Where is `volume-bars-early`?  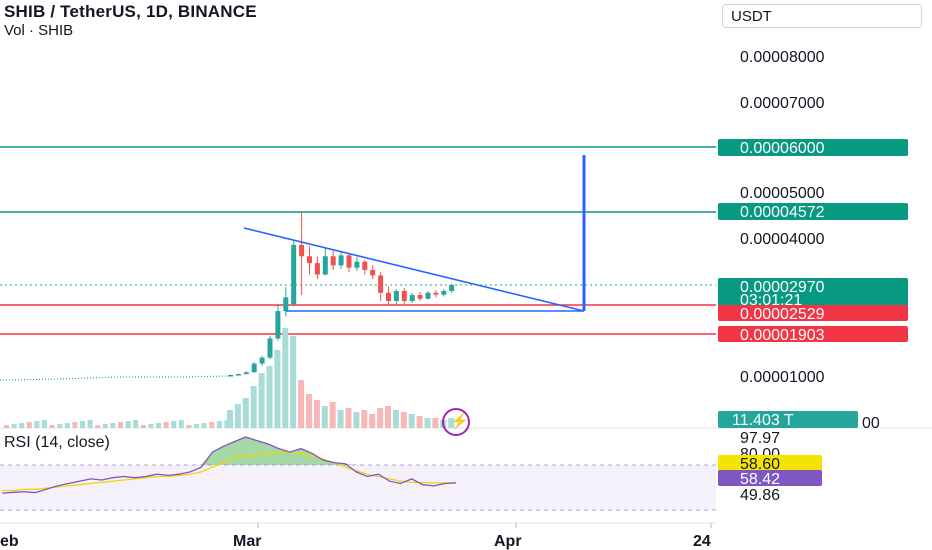
volume-bars-early is located at coordinates (117, 424).